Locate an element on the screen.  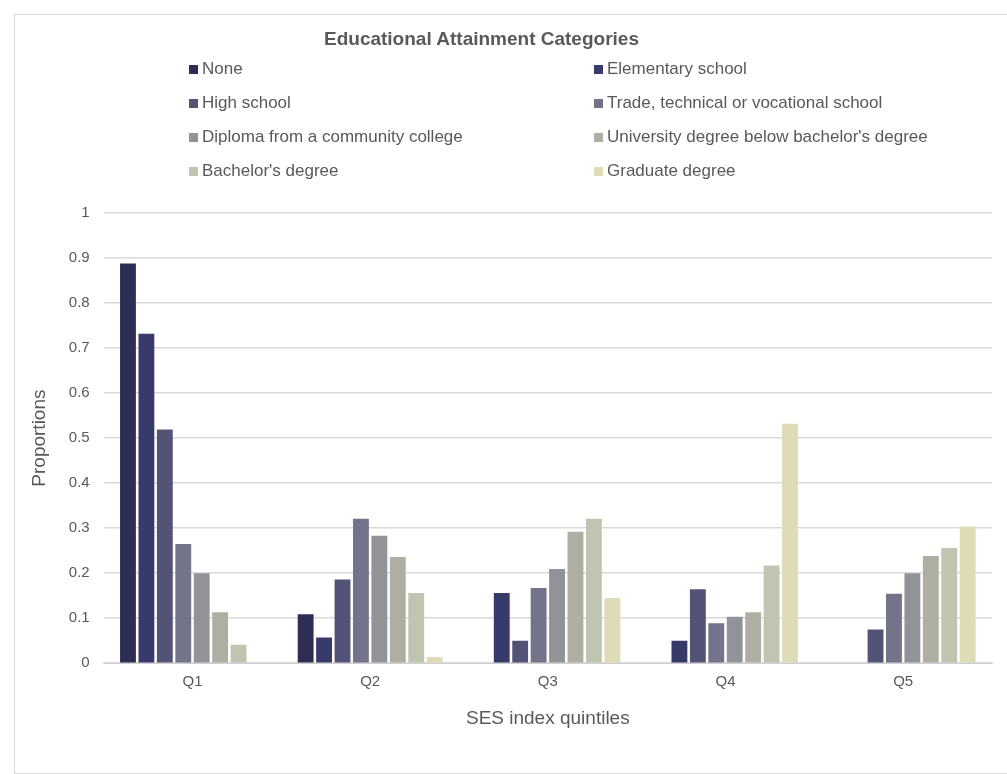
legend-title: Educational Attainment Categories is located at coordinates (481, 39).